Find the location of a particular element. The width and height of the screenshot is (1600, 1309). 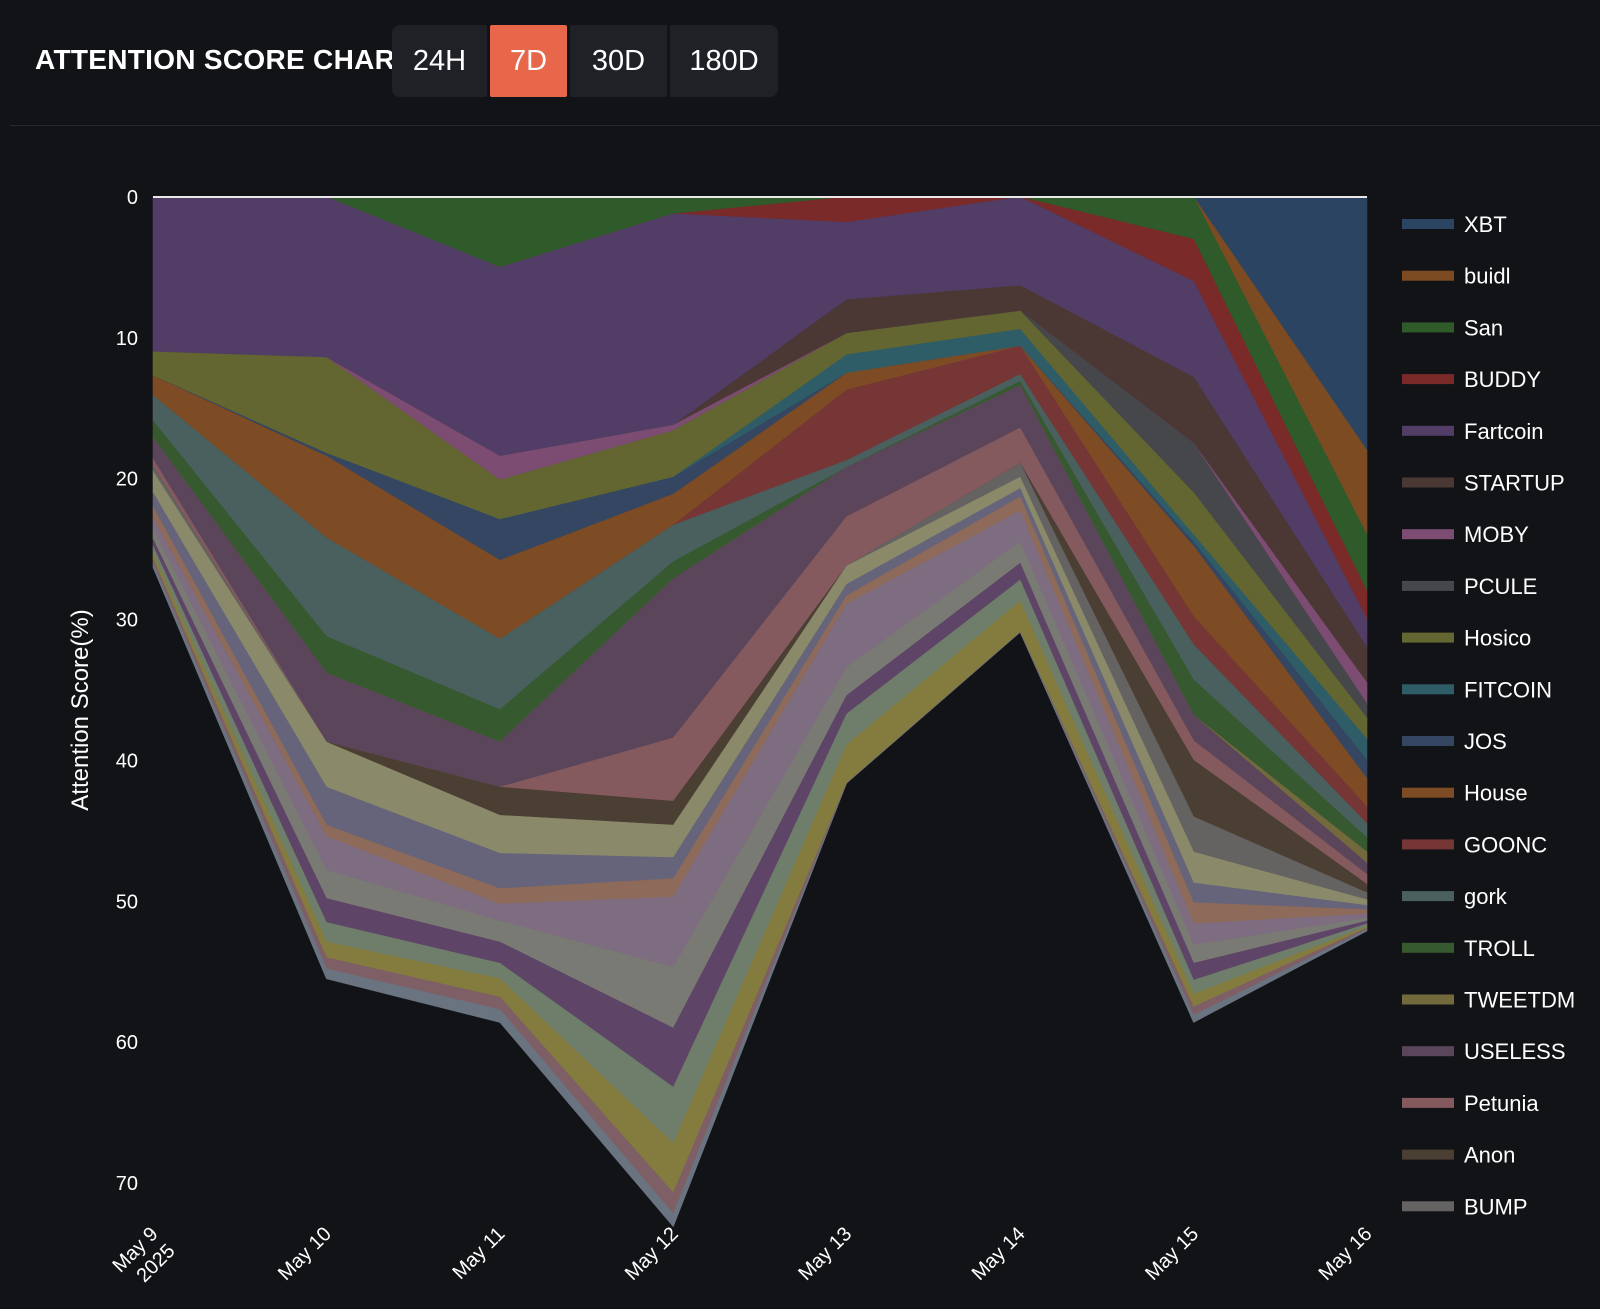

x-tick-label: May 92025 is located at coordinates (143, 1258).